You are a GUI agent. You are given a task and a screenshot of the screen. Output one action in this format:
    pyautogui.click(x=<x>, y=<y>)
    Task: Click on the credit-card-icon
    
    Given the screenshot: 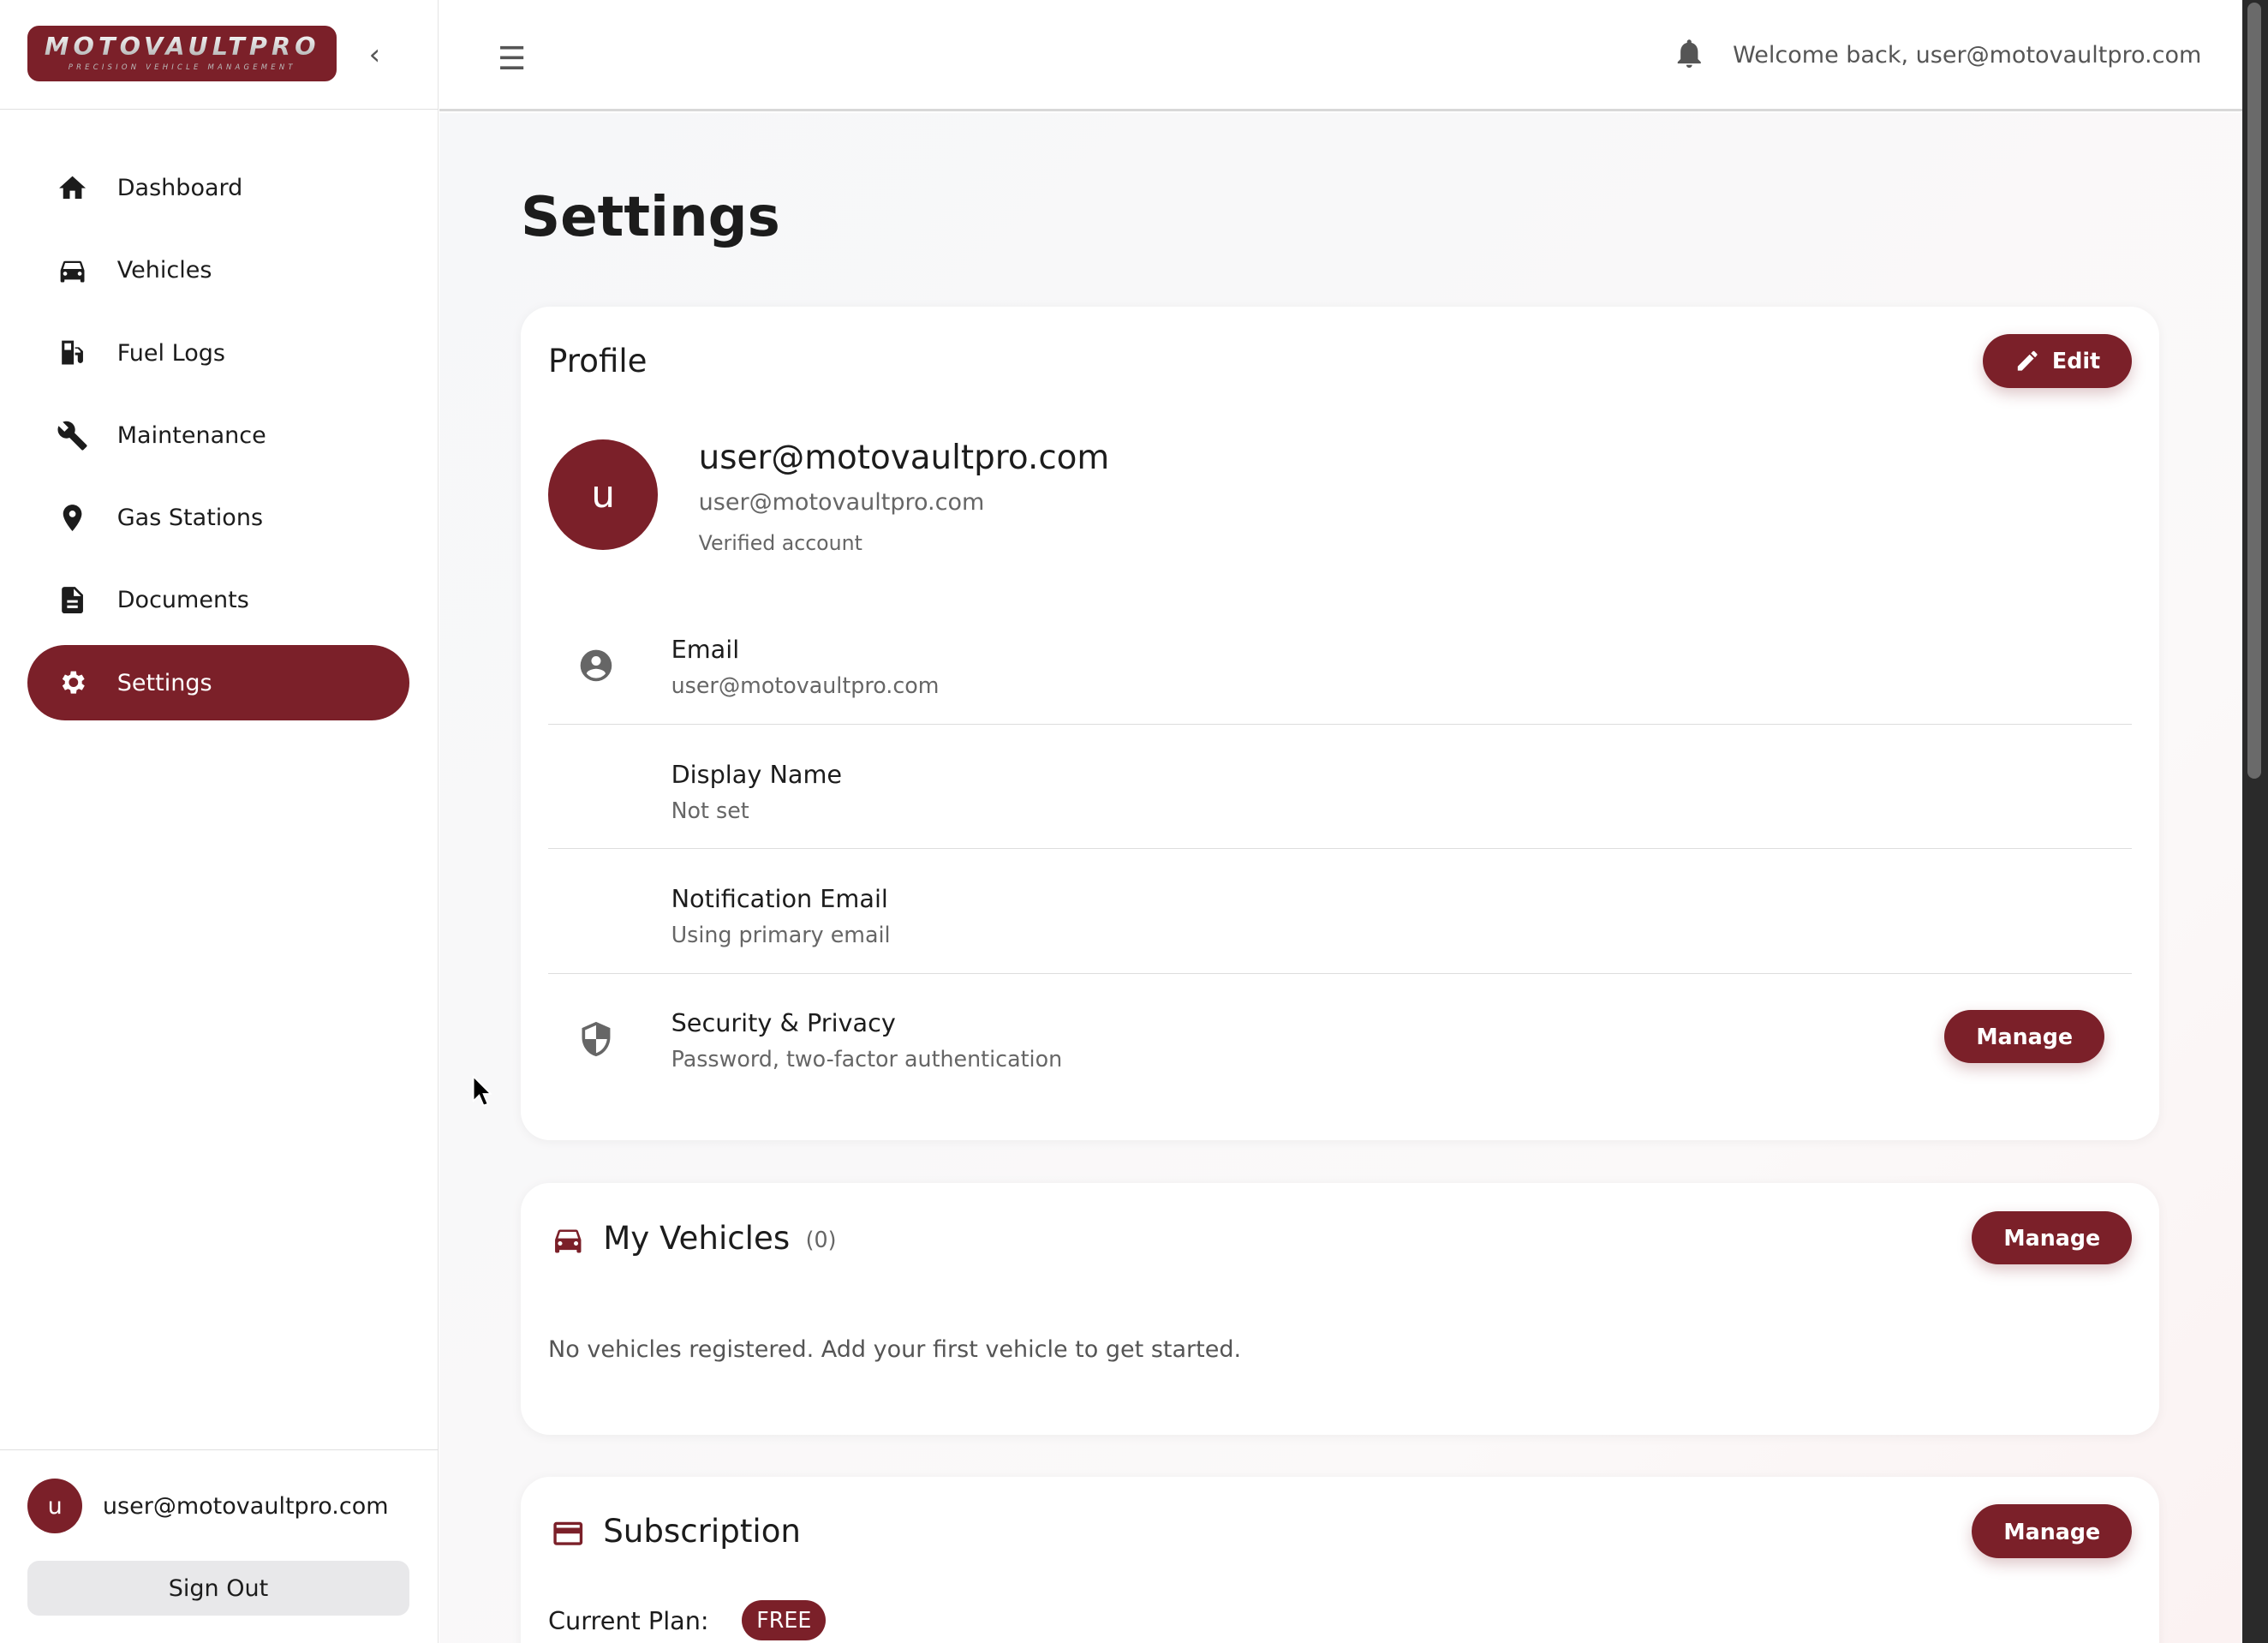 What is the action you would take?
    pyautogui.click(x=568, y=1533)
    